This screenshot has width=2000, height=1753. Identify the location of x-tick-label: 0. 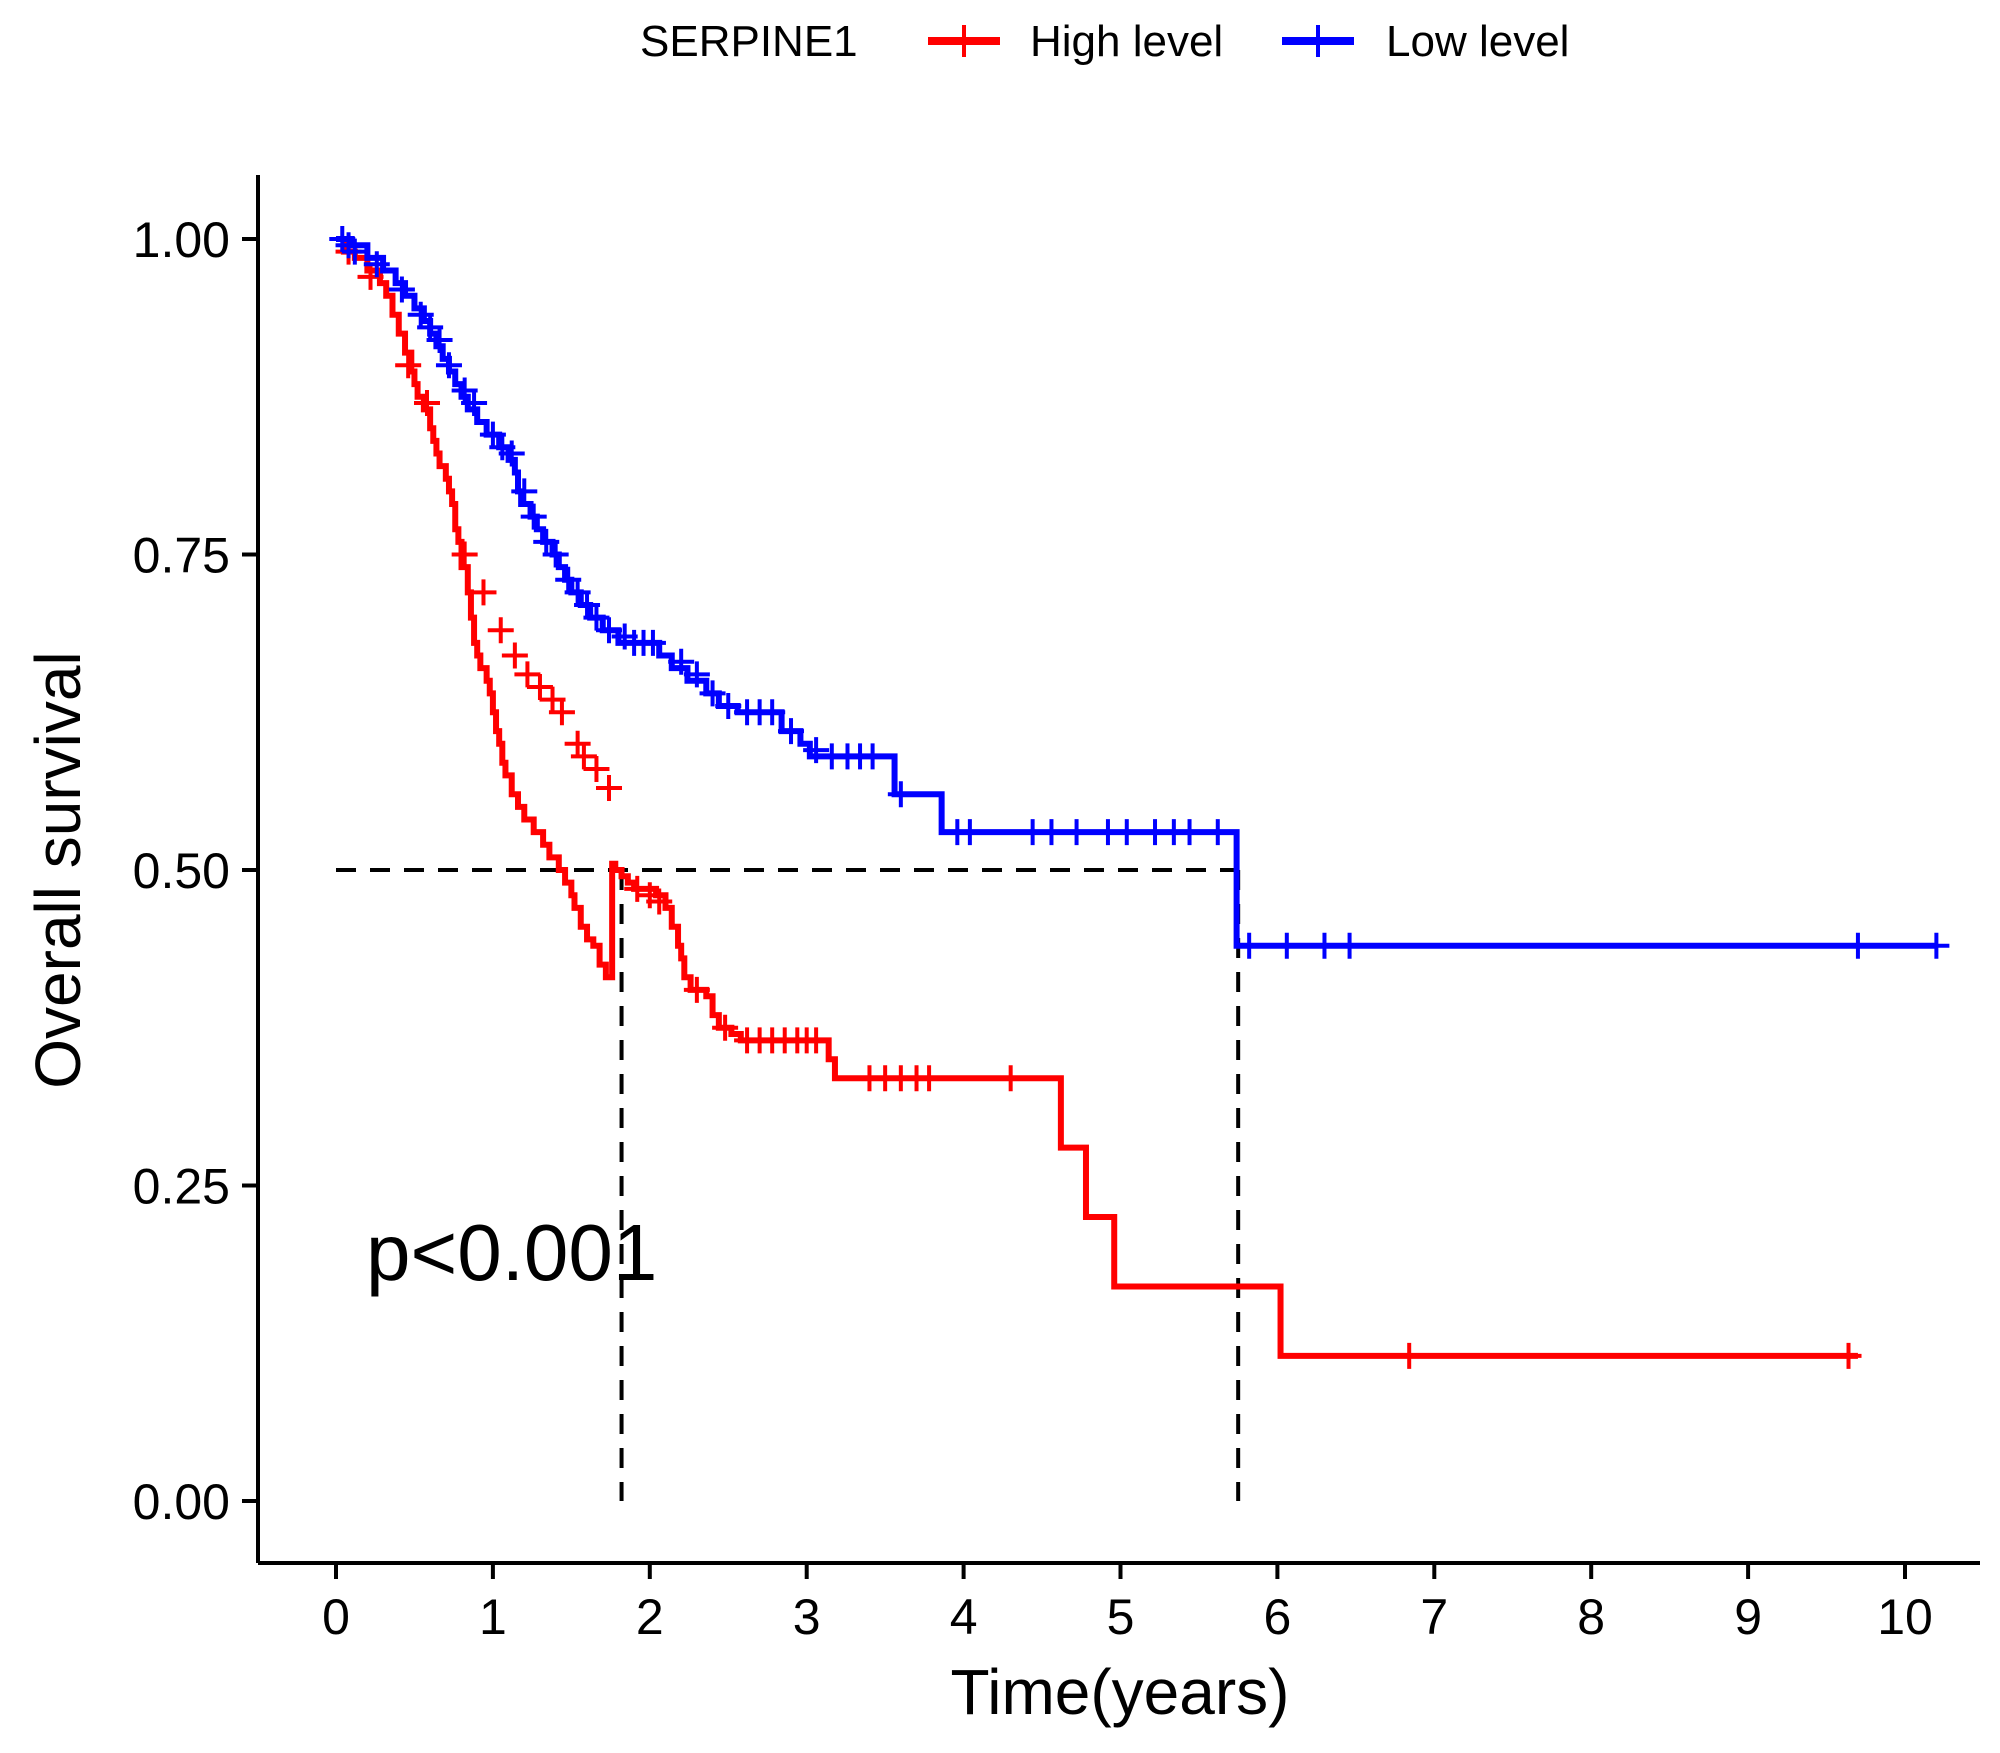
(336, 1617).